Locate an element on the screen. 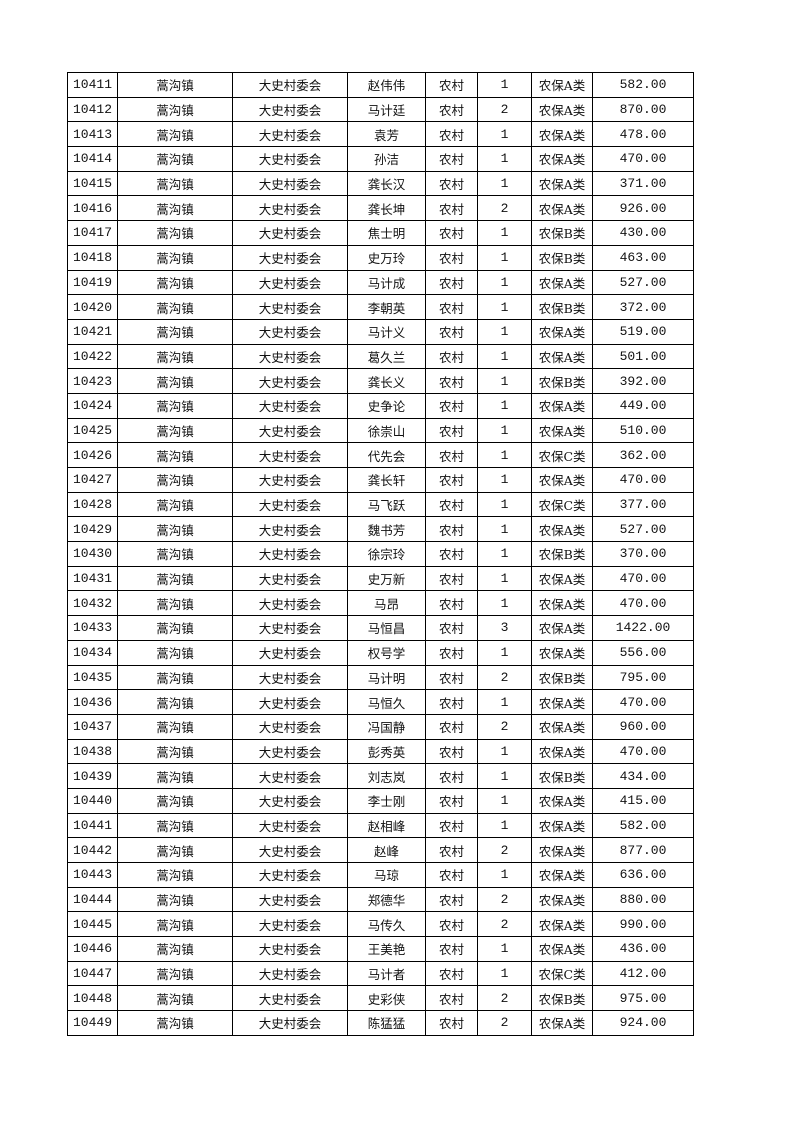  table-row: 10416 蒿沟镇 大史村委会 龚长坤 农村 2 农保A类 926.00 is located at coordinates (380, 208).